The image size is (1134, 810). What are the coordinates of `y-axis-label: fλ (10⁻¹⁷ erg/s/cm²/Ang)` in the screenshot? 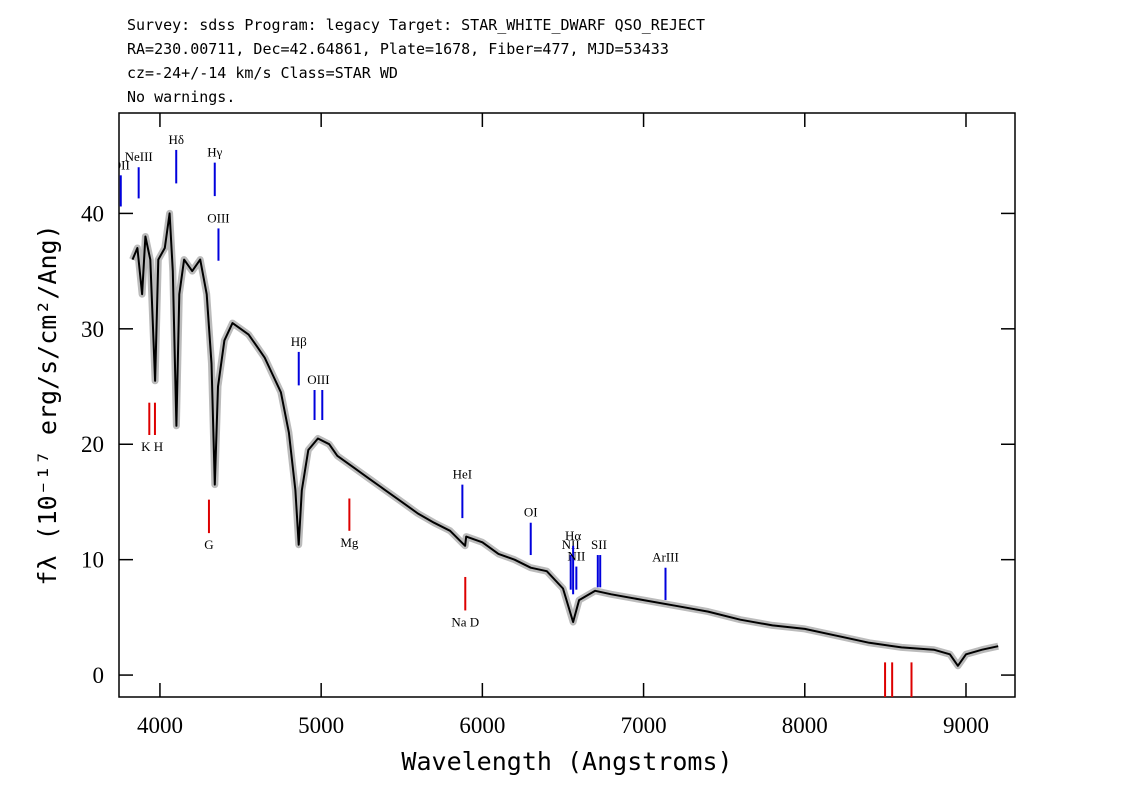 It's located at (47, 404).